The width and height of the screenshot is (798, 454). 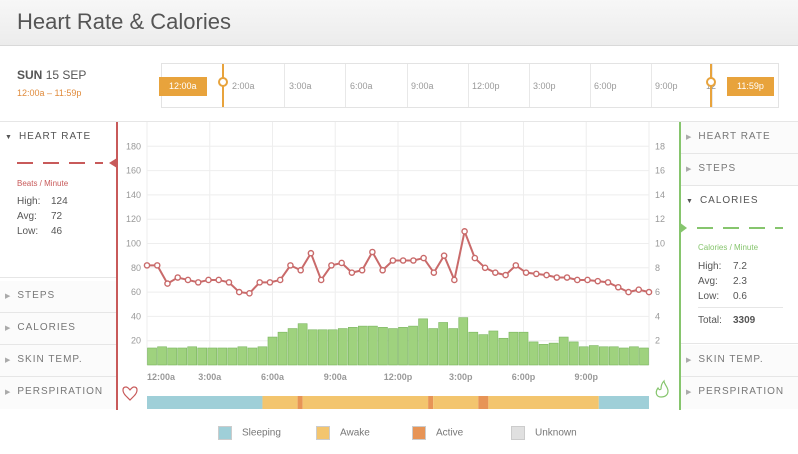 What do you see at coordinates (709, 296) in the screenshot?
I see `cal-low-label: Low:` at bounding box center [709, 296].